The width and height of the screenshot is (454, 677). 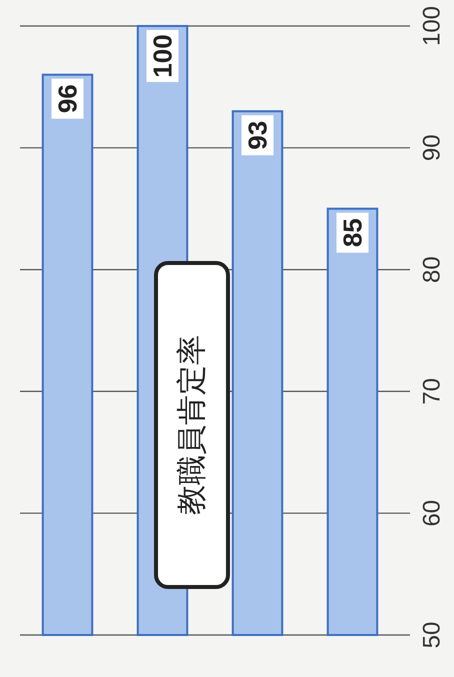 I want to click on y-tick-label: 70, so click(x=432, y=391).